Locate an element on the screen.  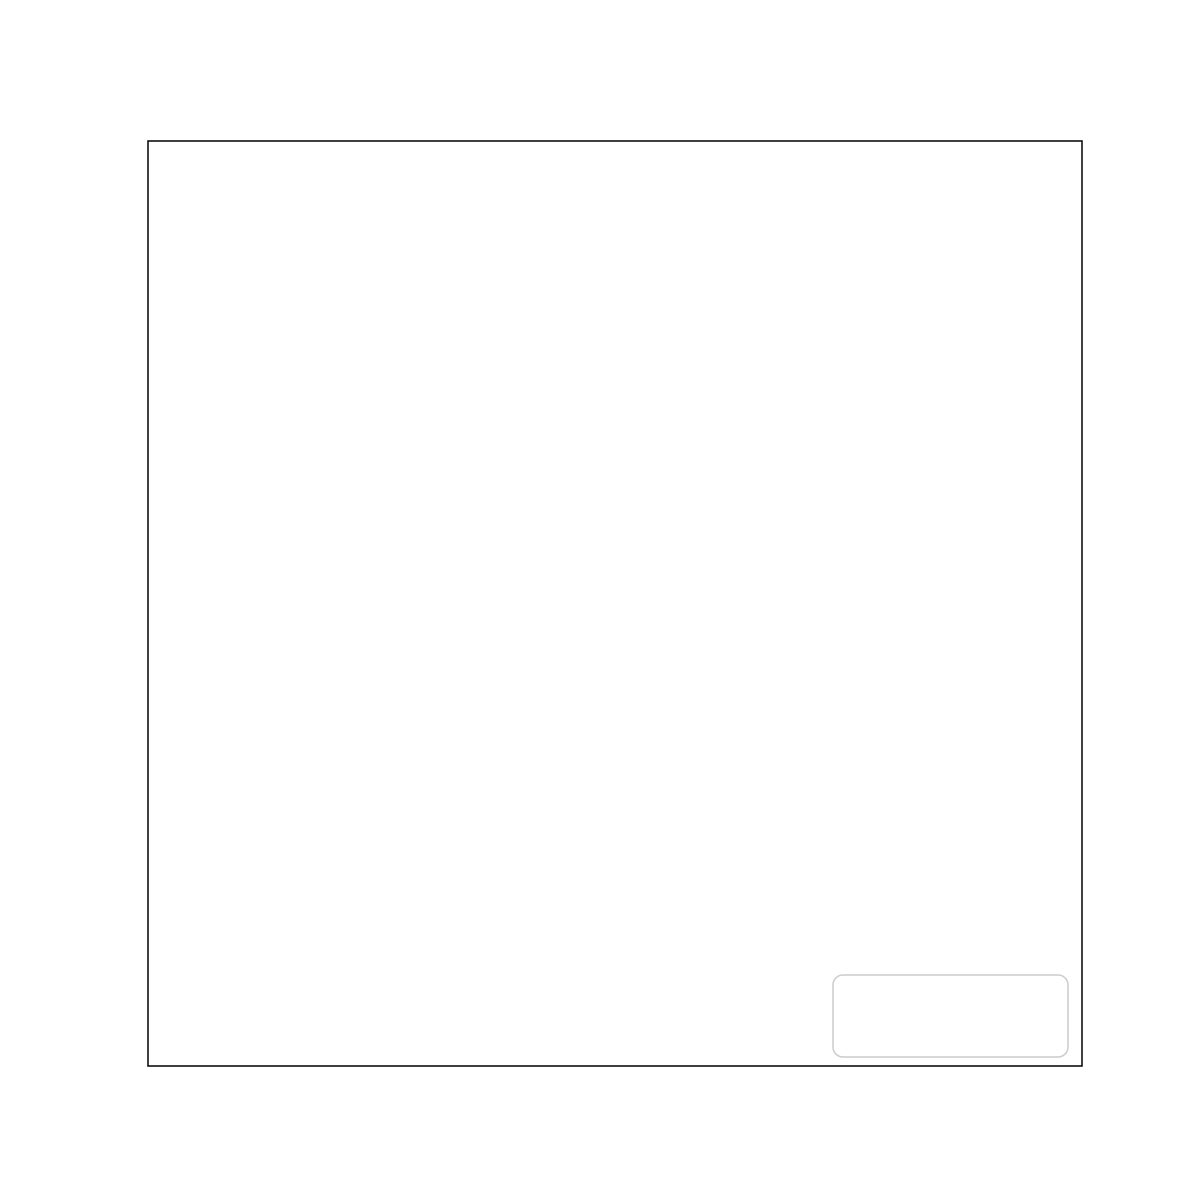
legend is located at coordinates (950, 1016).